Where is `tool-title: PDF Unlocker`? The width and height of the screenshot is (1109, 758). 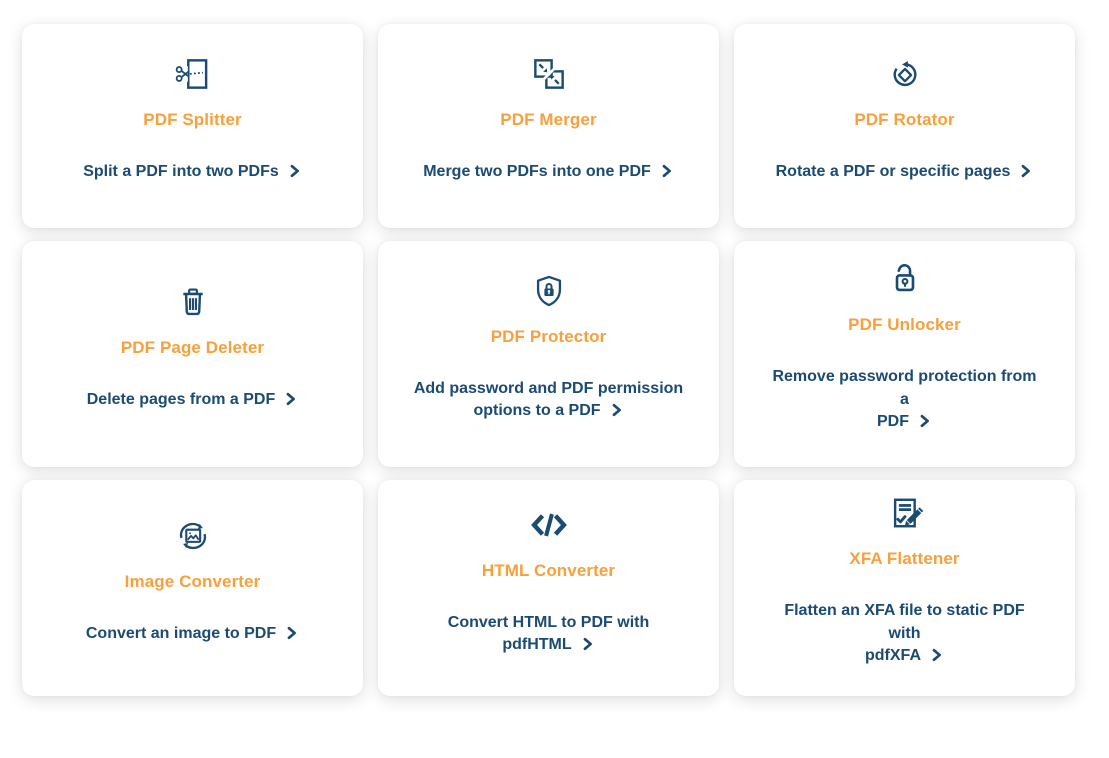 tool-title: PDF Unlocker is located at coordinates (904, 325).